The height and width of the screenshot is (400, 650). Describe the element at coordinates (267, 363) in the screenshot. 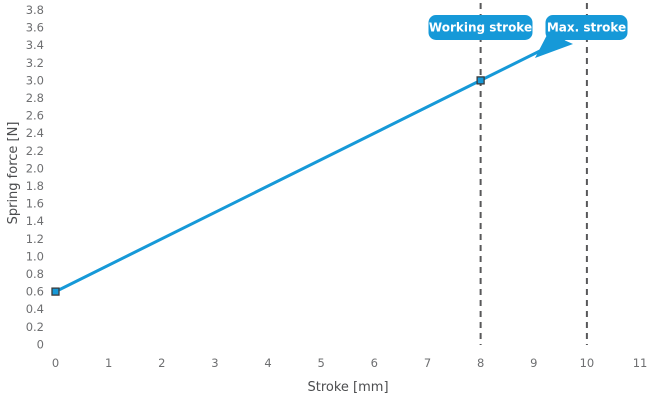

I see `x-tick-label: 4` at that location.